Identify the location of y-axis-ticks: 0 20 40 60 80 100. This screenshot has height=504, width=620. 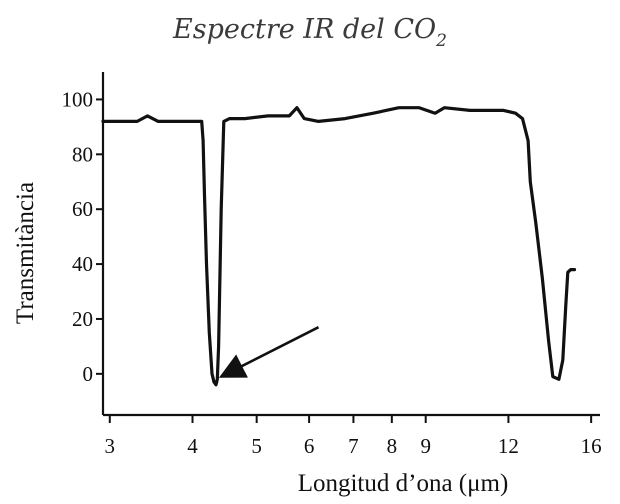
(82, 236).